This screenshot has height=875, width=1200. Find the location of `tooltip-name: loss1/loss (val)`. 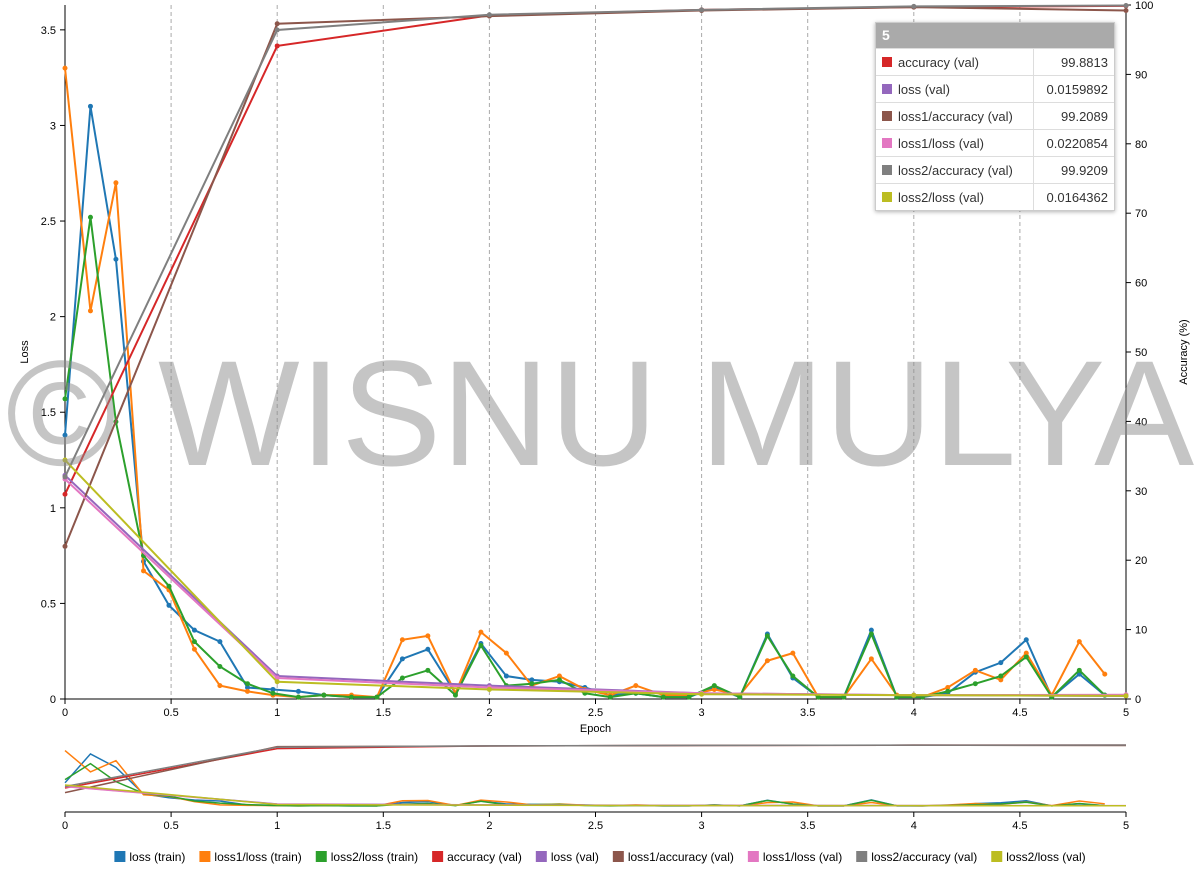

tooltip-name: loss1/loss (val) is located at coordinates (954, 143).